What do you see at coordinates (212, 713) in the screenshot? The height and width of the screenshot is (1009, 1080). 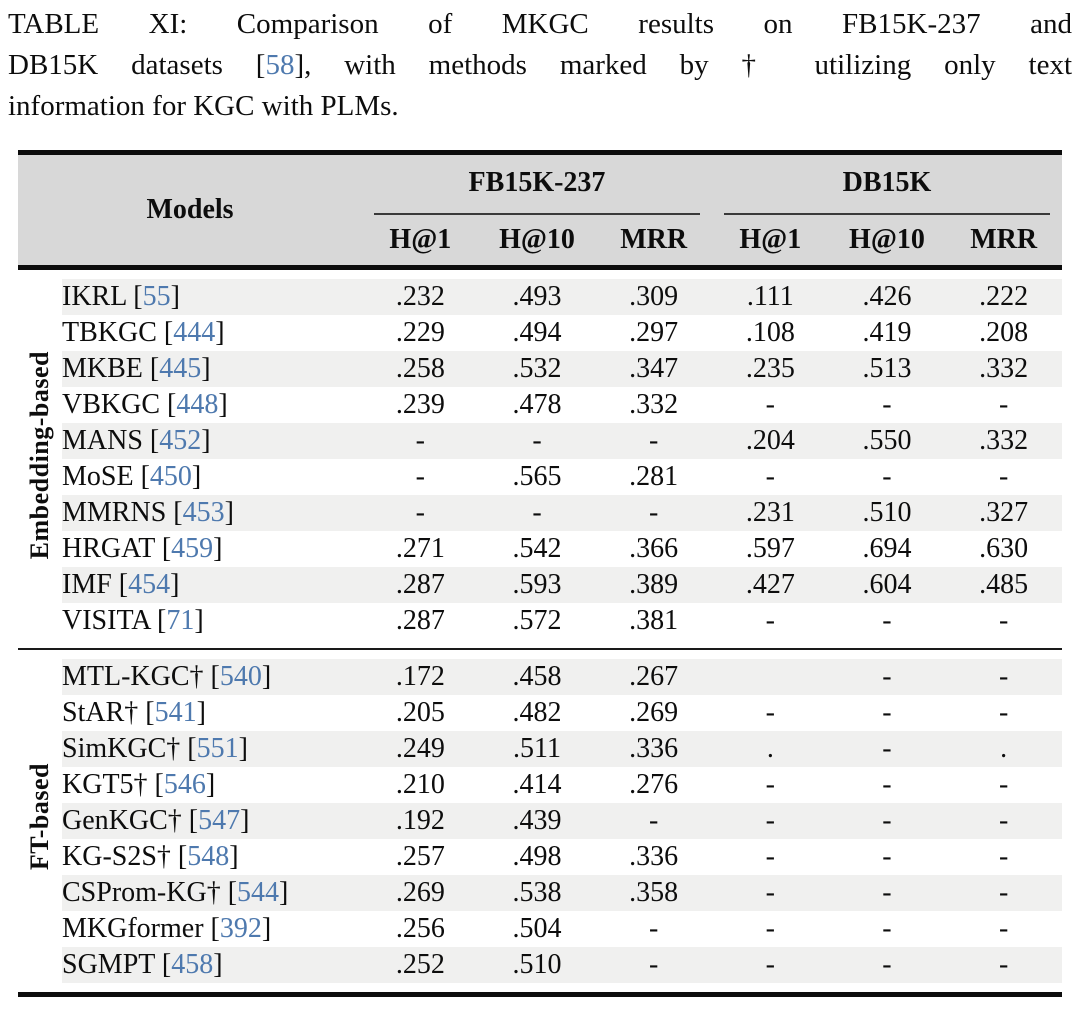 I see `model-cell: StAR† [541]` at bounding box center [212, 713].